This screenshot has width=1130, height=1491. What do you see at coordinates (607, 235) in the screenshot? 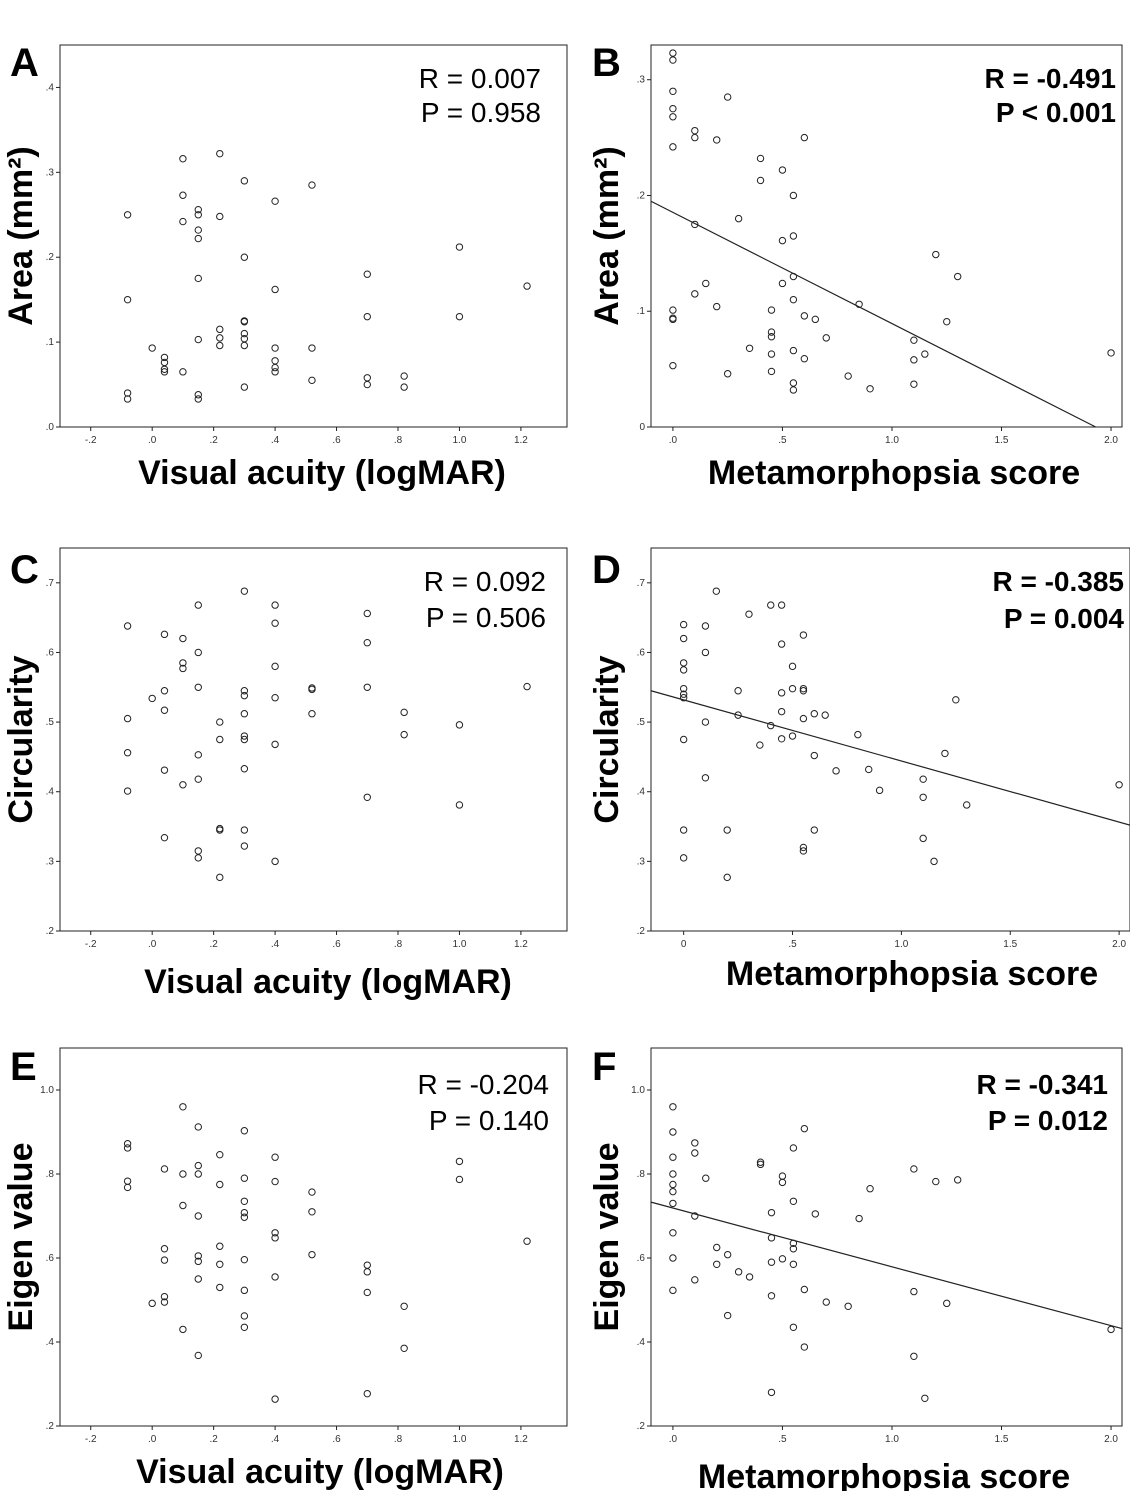
I see `panel-b-y-axis-label: Area (mm²)` at bounding box center [607, 235].